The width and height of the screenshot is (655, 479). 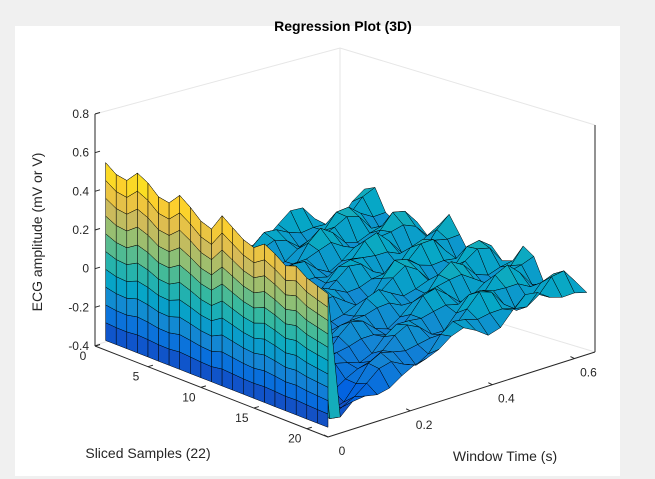 I want to click on y-tick-label: 10, so click(x=189, y=397).